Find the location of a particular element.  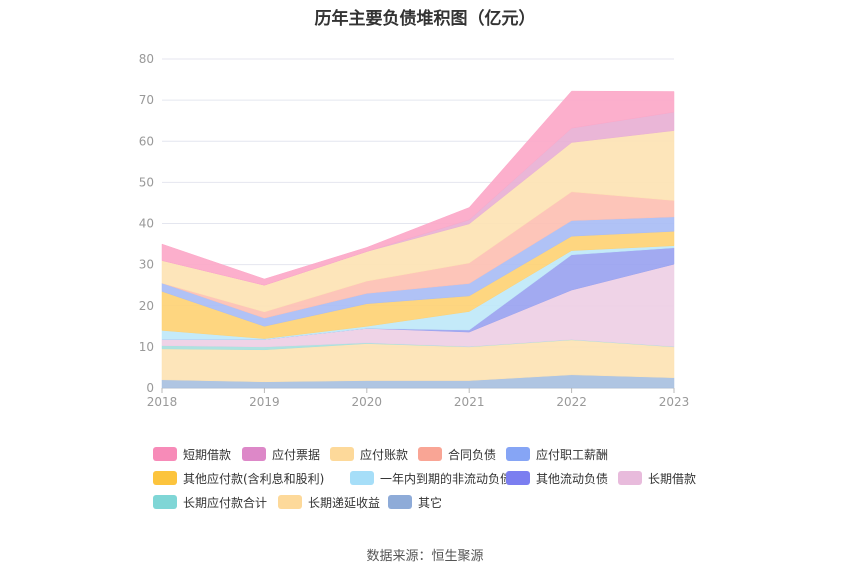

legend-item: 合同负债 is located at coordinates (457, 454).